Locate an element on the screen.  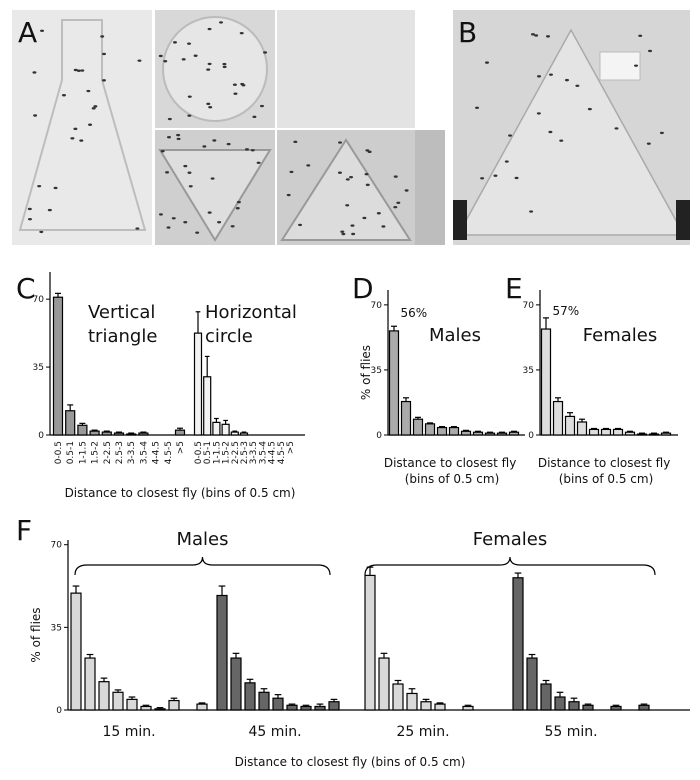
chart-title: Females is located at coordinates (620, 335).